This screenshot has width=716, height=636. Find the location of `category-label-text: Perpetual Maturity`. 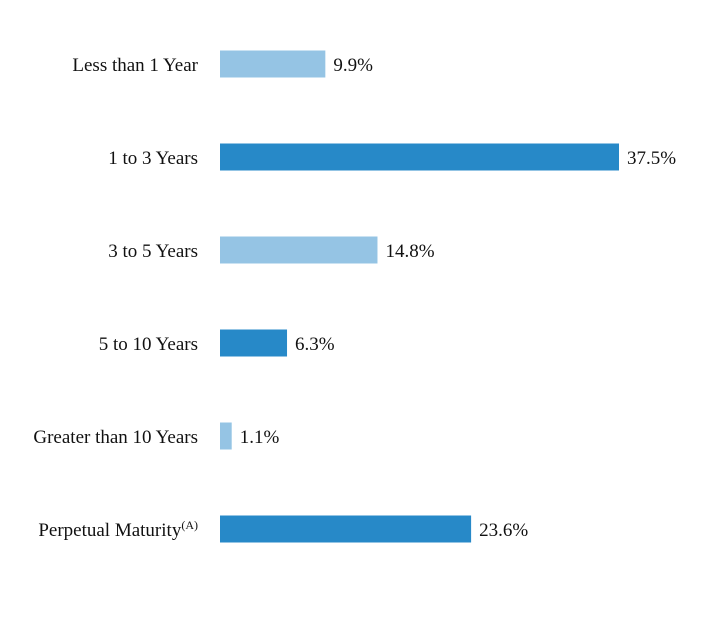

category-label-text: Perpetual Maturity is located at coordinates (109, 530).